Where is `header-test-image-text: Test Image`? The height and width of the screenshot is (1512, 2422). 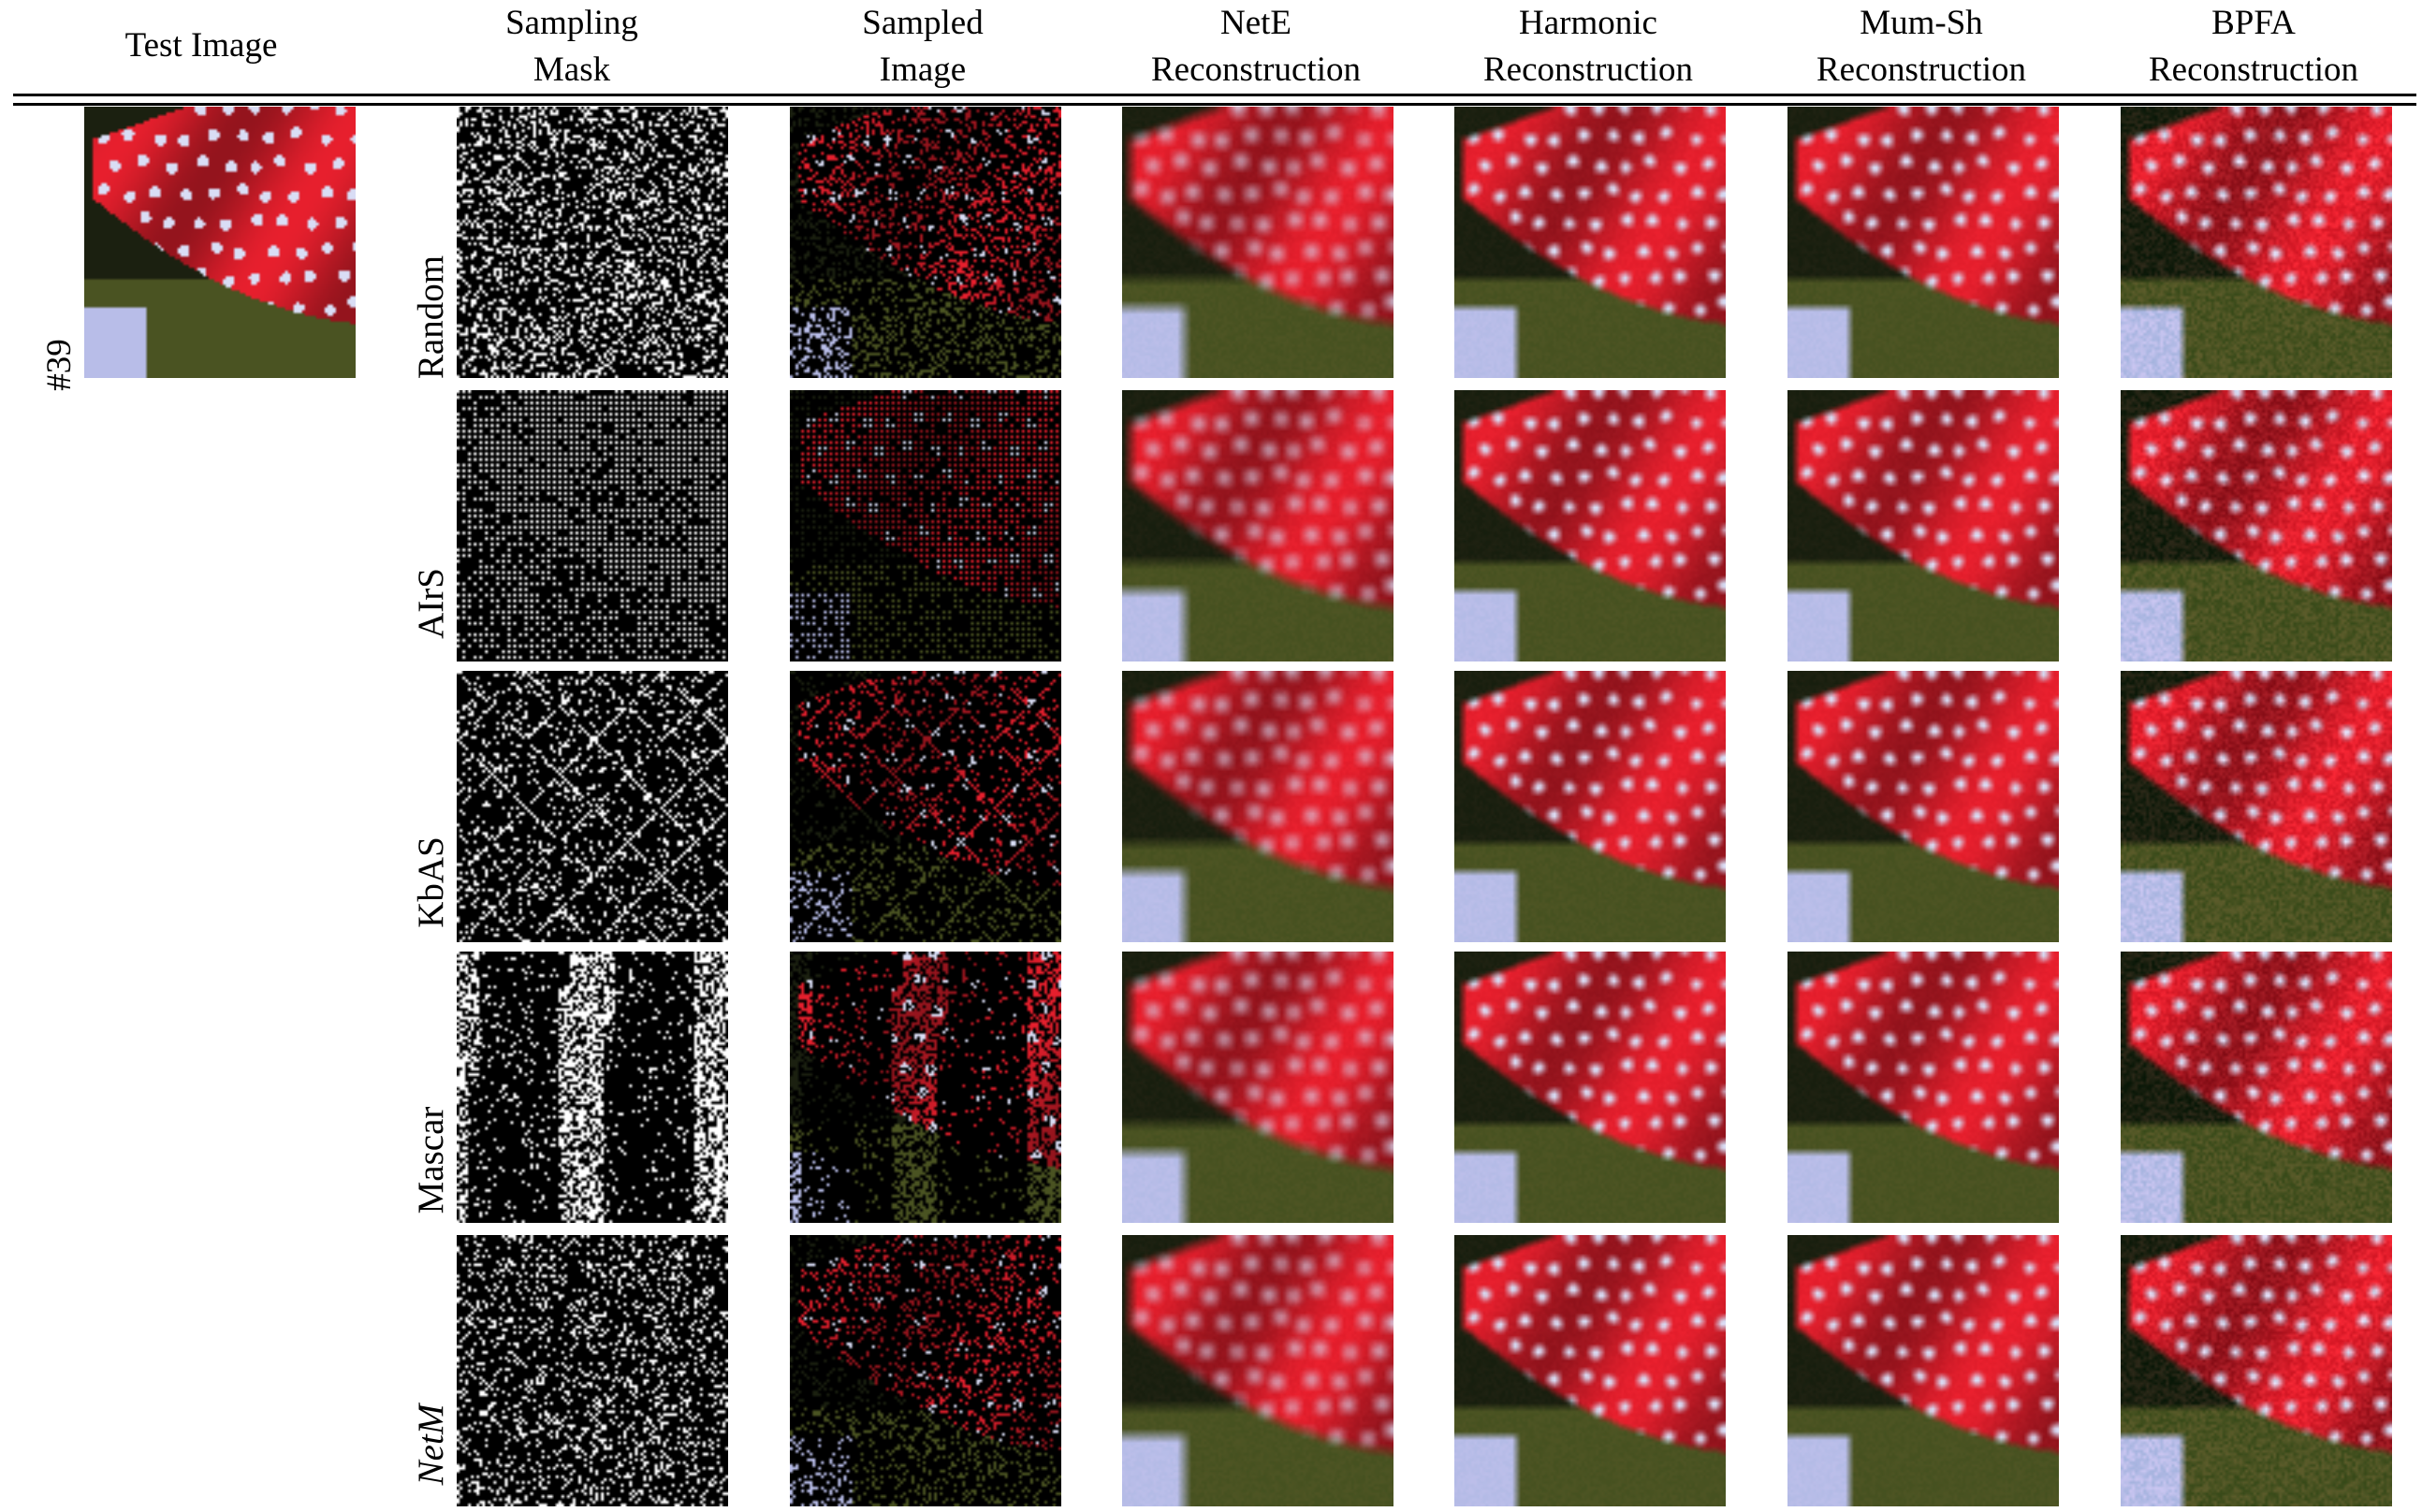 header-test-image-text: Test Image is located at coordinates (201, 46).